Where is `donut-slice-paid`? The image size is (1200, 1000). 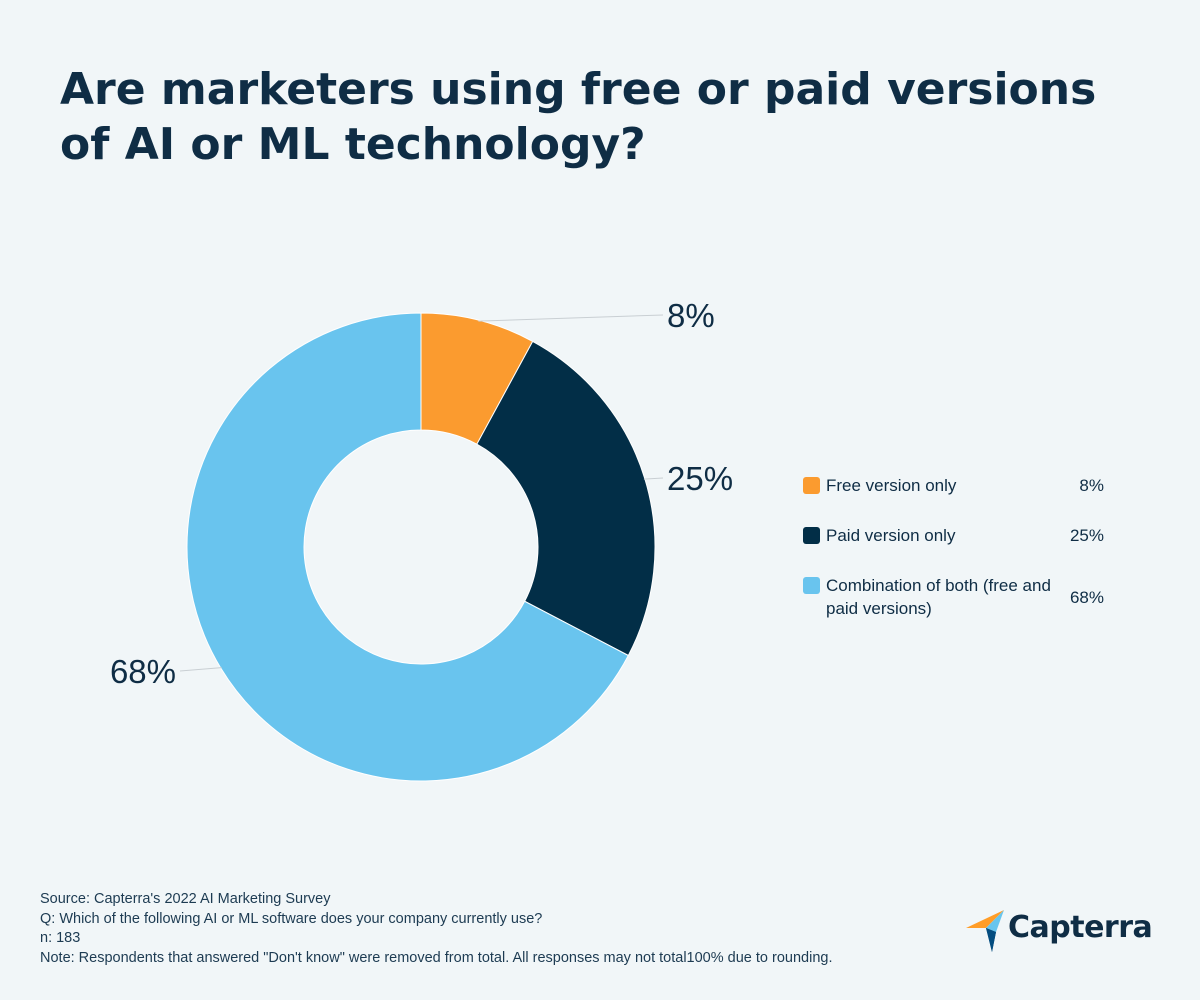 donut-slice-paid is located at coordinates (566, 498).